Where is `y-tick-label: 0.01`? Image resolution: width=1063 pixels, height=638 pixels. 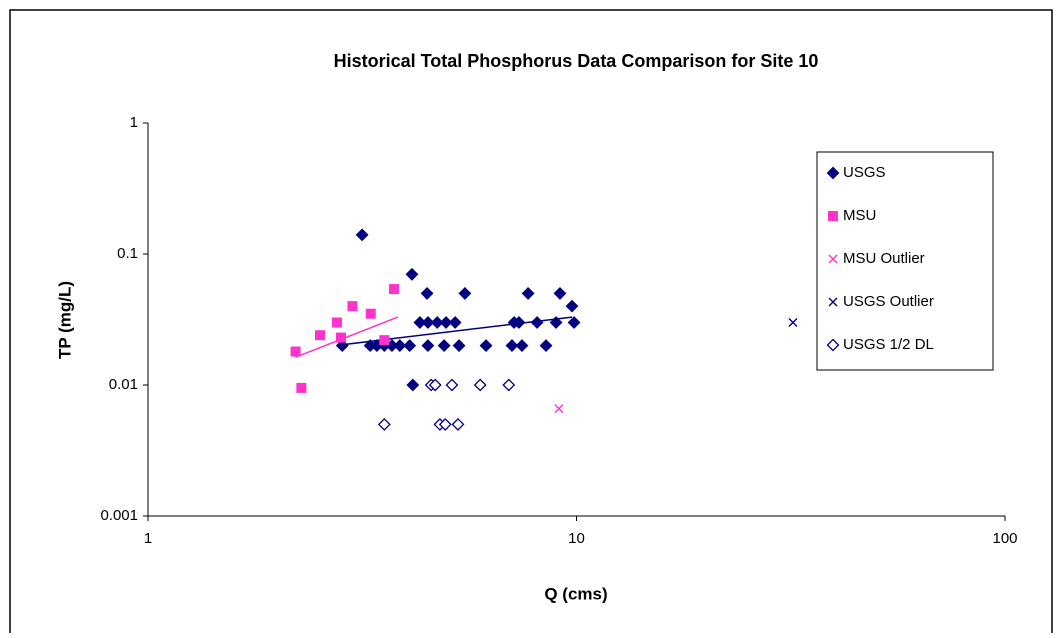
y-tick-label: 0.01 is located at coordinates (123, 384).